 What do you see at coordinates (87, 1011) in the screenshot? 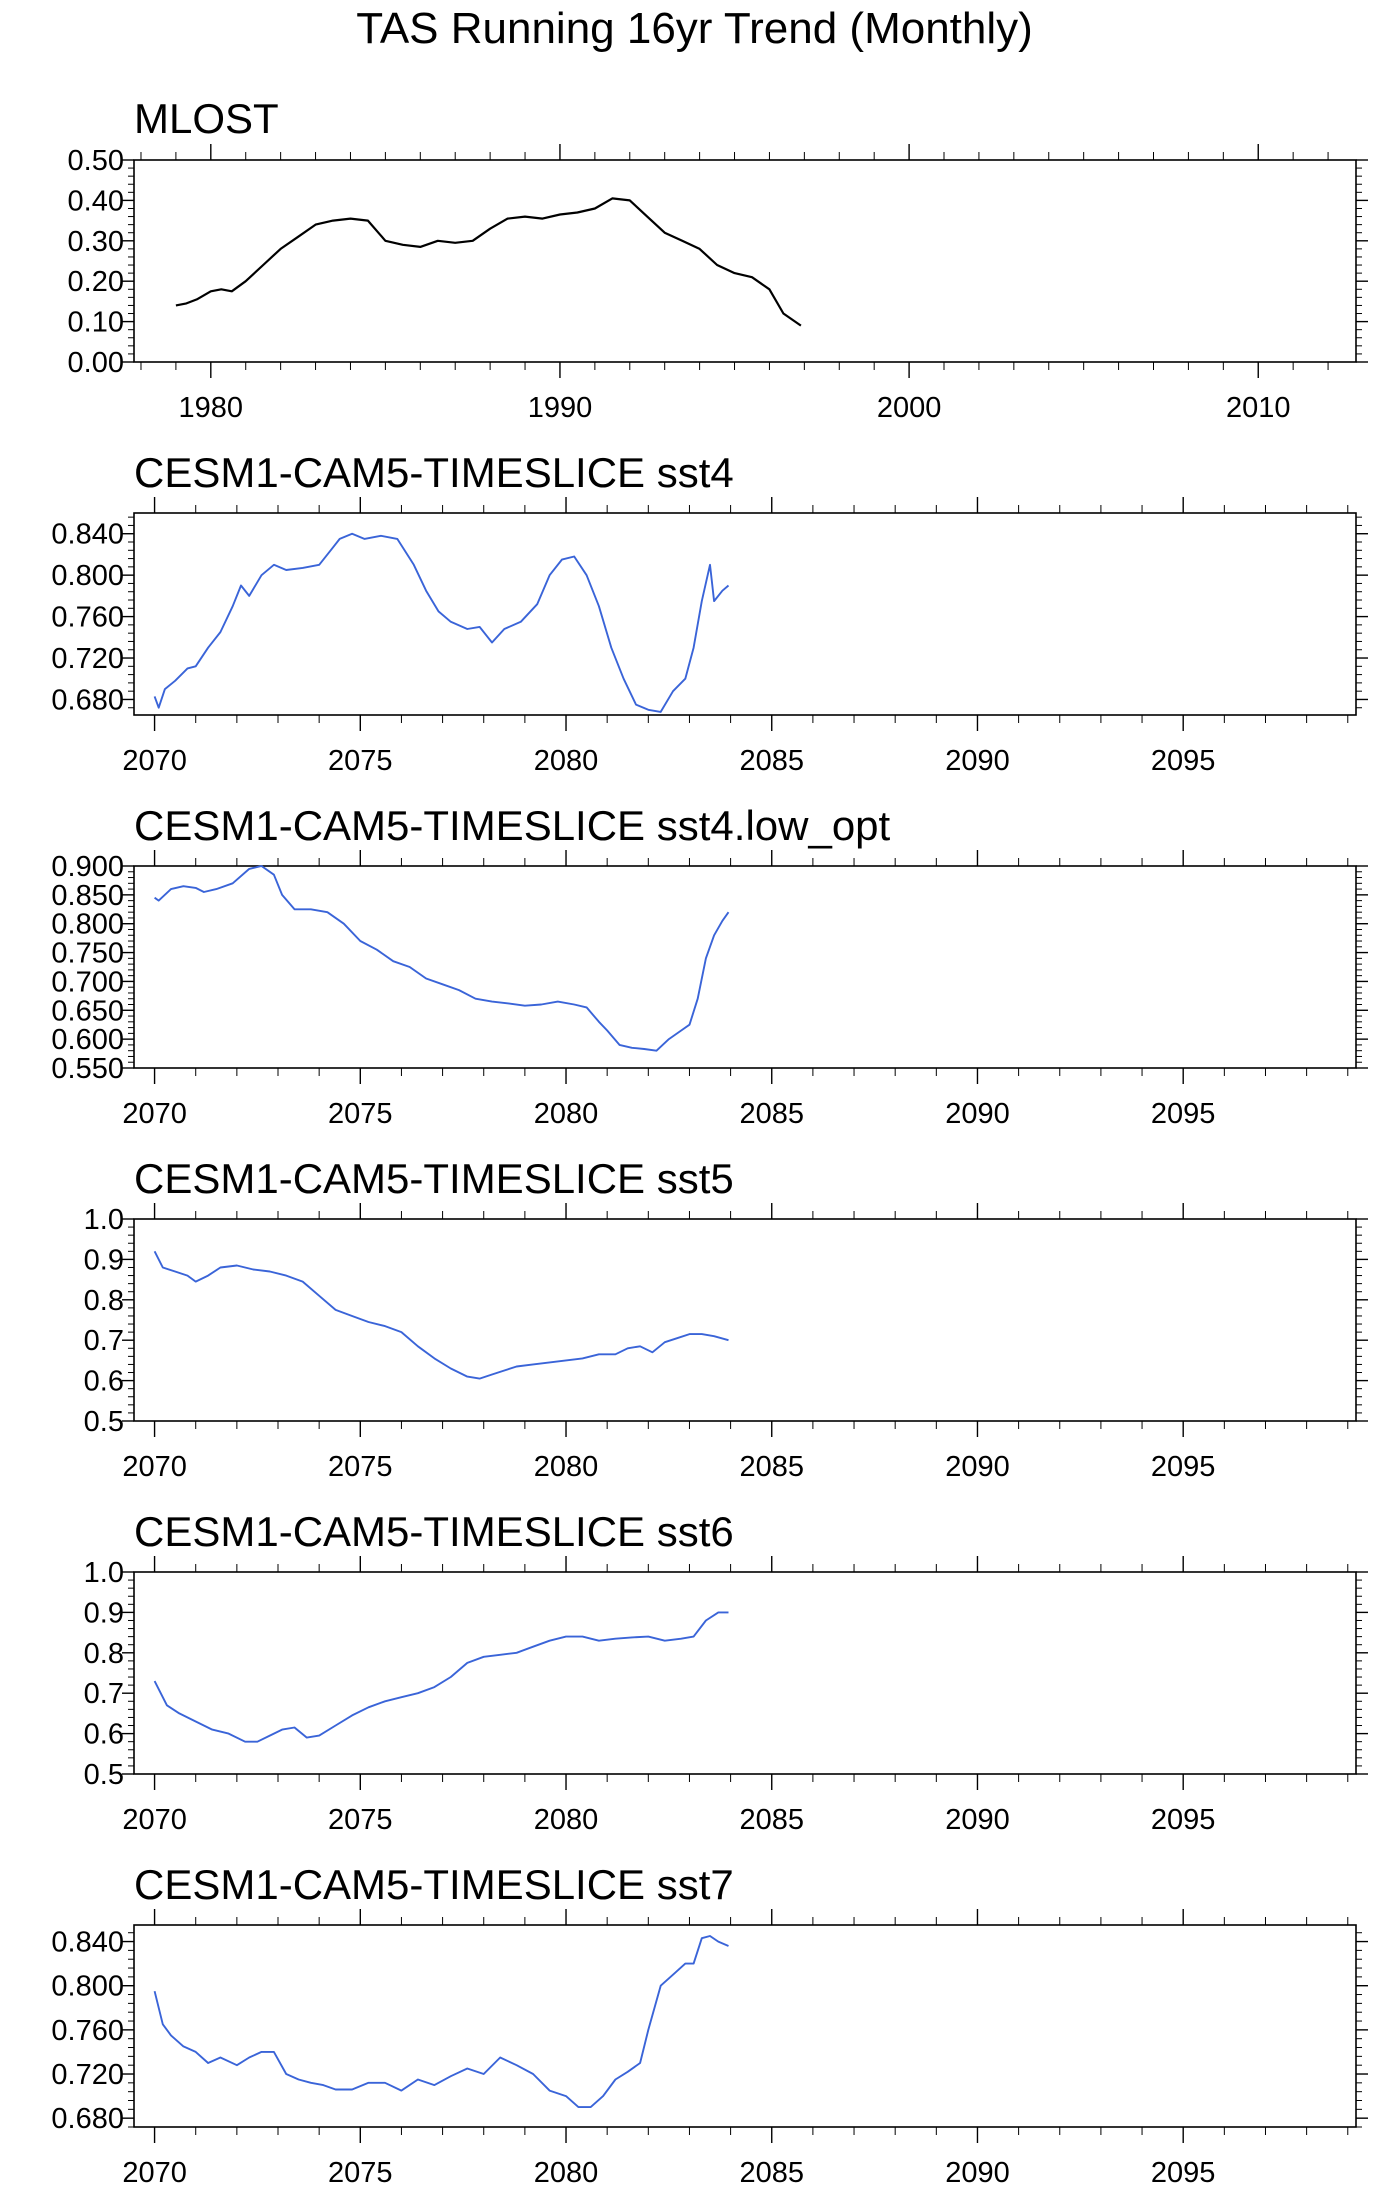
I see `y-tick-label: 0.650` at bounding box center [87, 1011].